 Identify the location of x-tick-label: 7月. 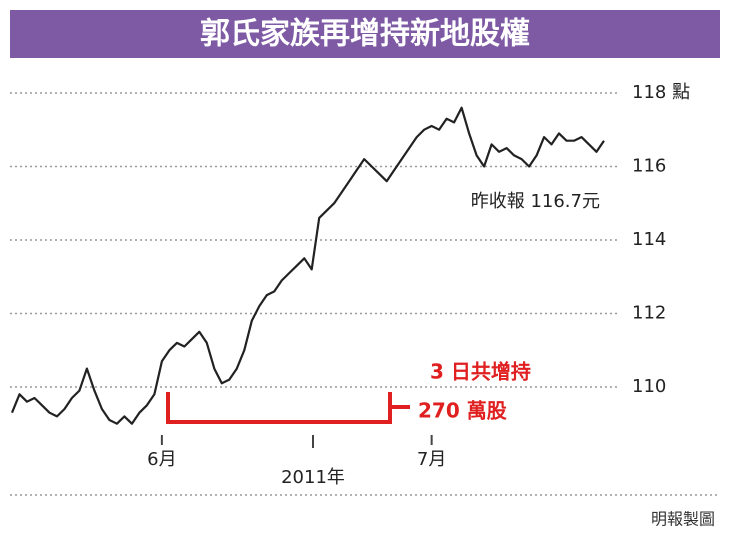
(431, 459).